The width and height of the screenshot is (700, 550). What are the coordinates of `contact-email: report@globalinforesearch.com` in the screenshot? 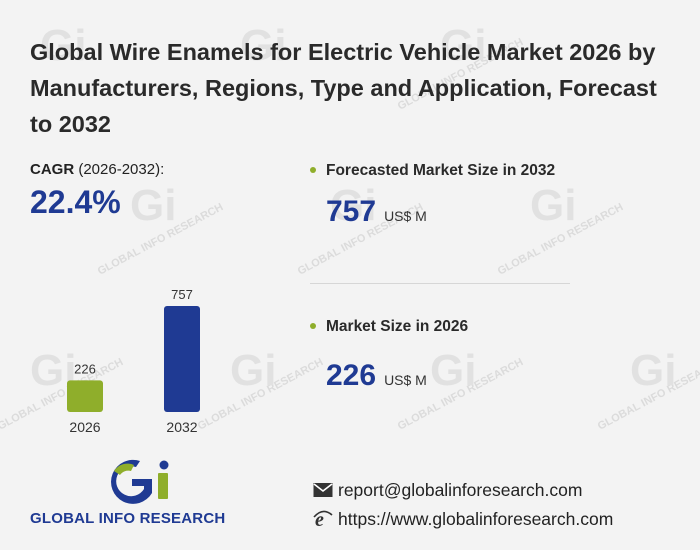 It's located at (447, 490).